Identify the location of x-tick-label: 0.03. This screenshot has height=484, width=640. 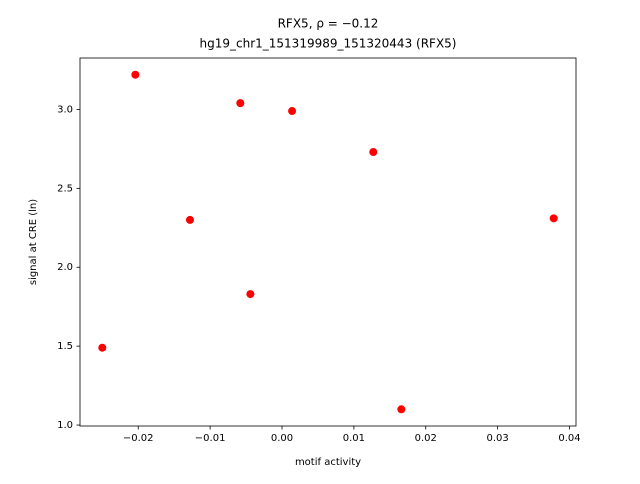
(498, 438).